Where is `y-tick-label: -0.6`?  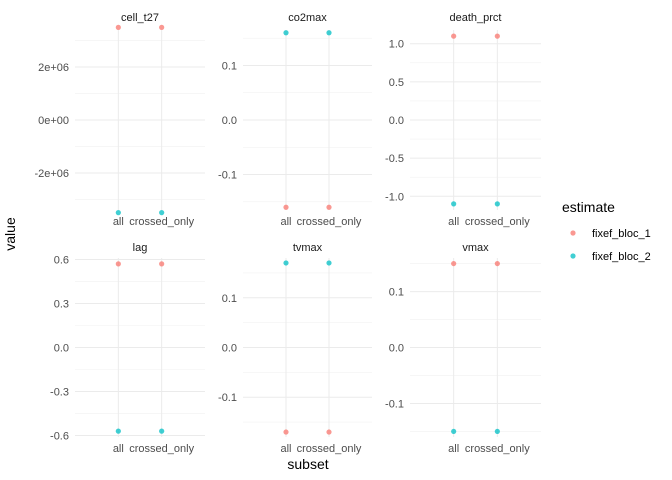 y-tick-label: -0.6 is located at coordinates (59, 437).